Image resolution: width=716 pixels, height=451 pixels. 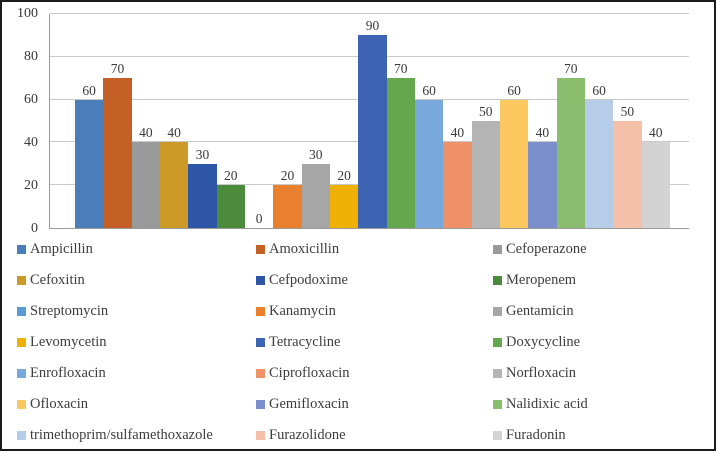 I want to click on bar-value-label: 50, so click(x=486, y=111).